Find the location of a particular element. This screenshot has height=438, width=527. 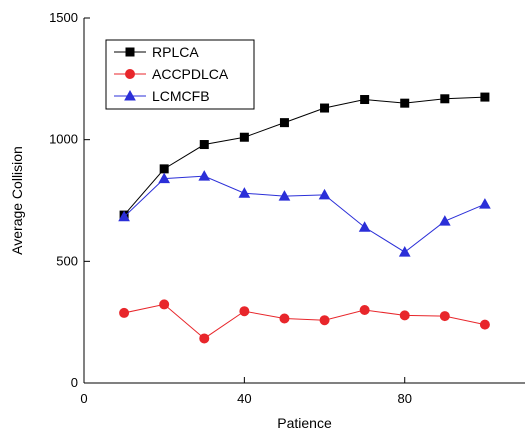

series-accpdlca is located at coordinates (304, 321).